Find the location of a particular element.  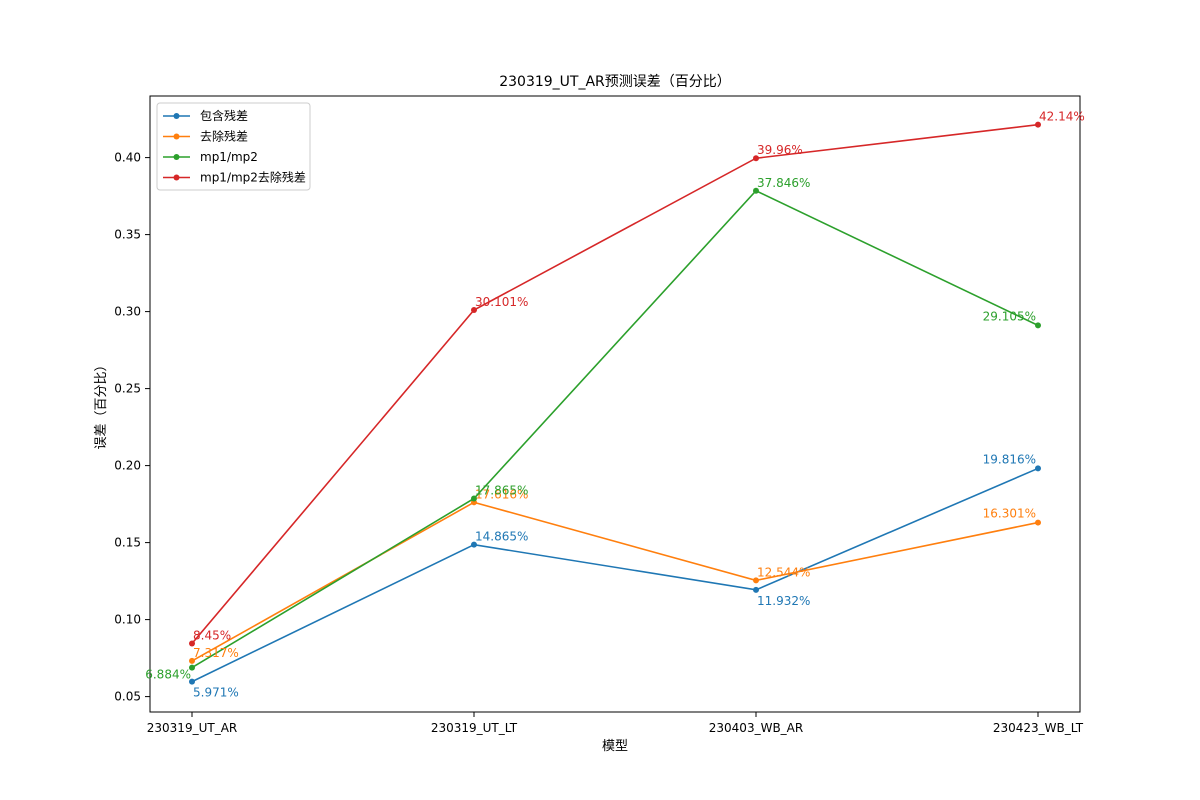

data-label: 17.616% is located at coordinates (501, 494).